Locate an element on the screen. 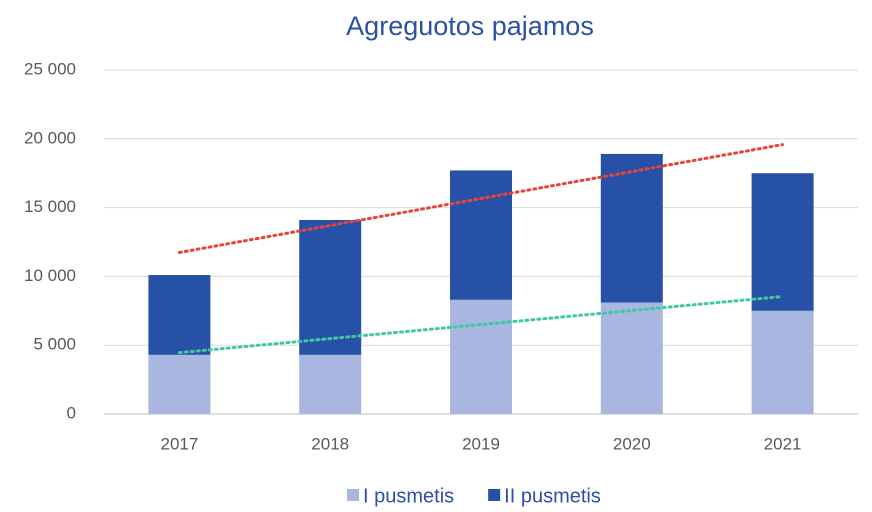 The width and height of the screenshot is (872, 512). y-tick-label: 15 000 is located at coordinates (50, 206).